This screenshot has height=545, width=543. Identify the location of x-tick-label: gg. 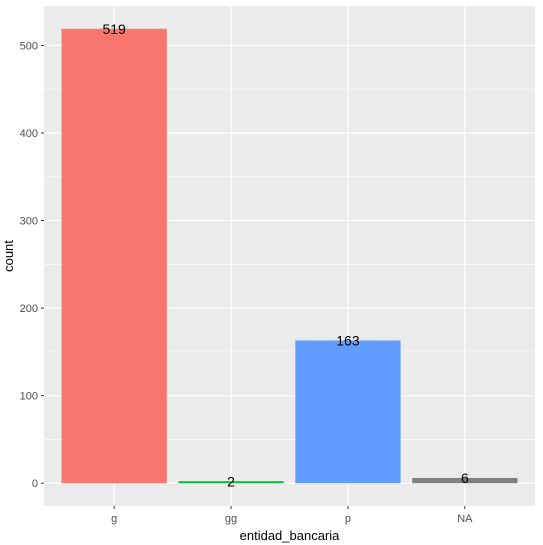
(231, 519).